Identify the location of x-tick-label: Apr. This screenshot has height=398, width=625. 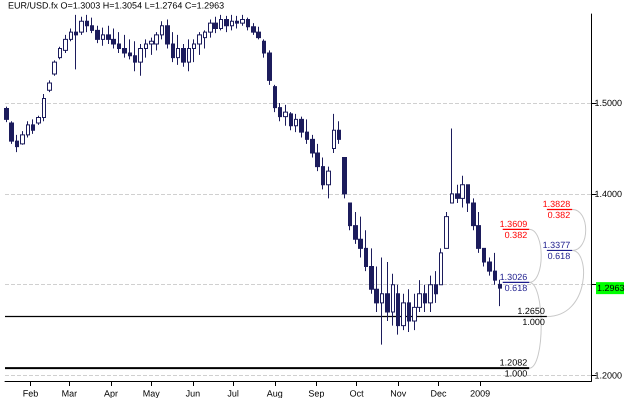
(111, 393).